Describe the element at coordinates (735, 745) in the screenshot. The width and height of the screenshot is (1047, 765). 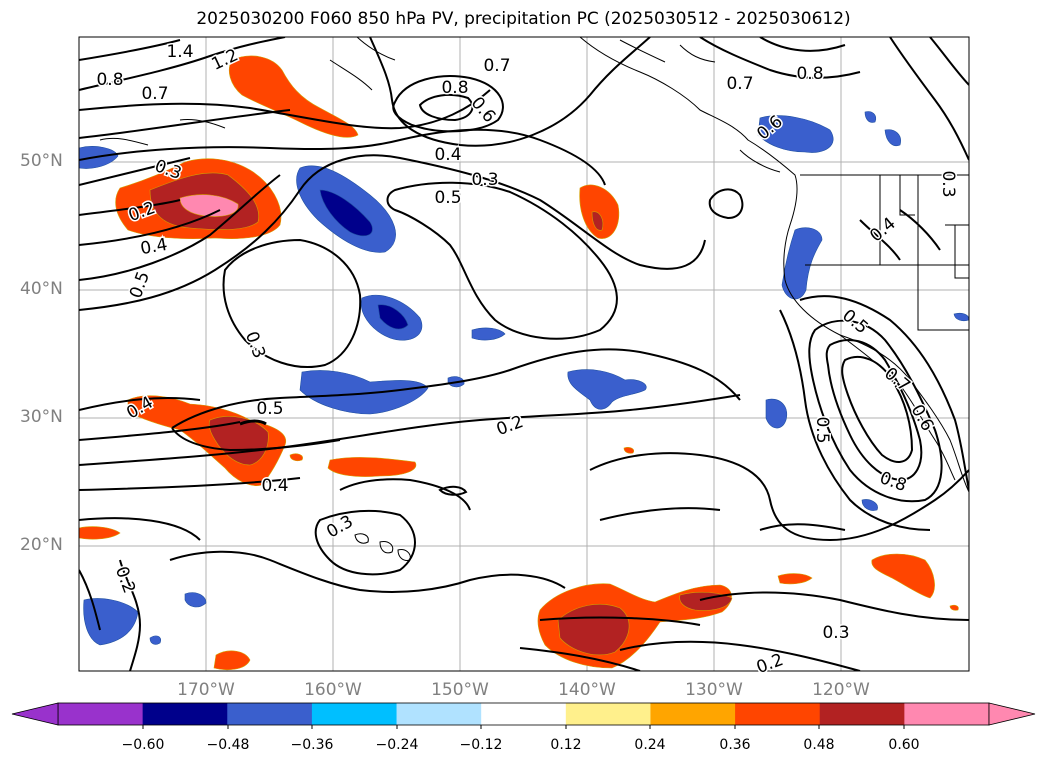
I see `colorbar-tick-label: 0.36` at that location.